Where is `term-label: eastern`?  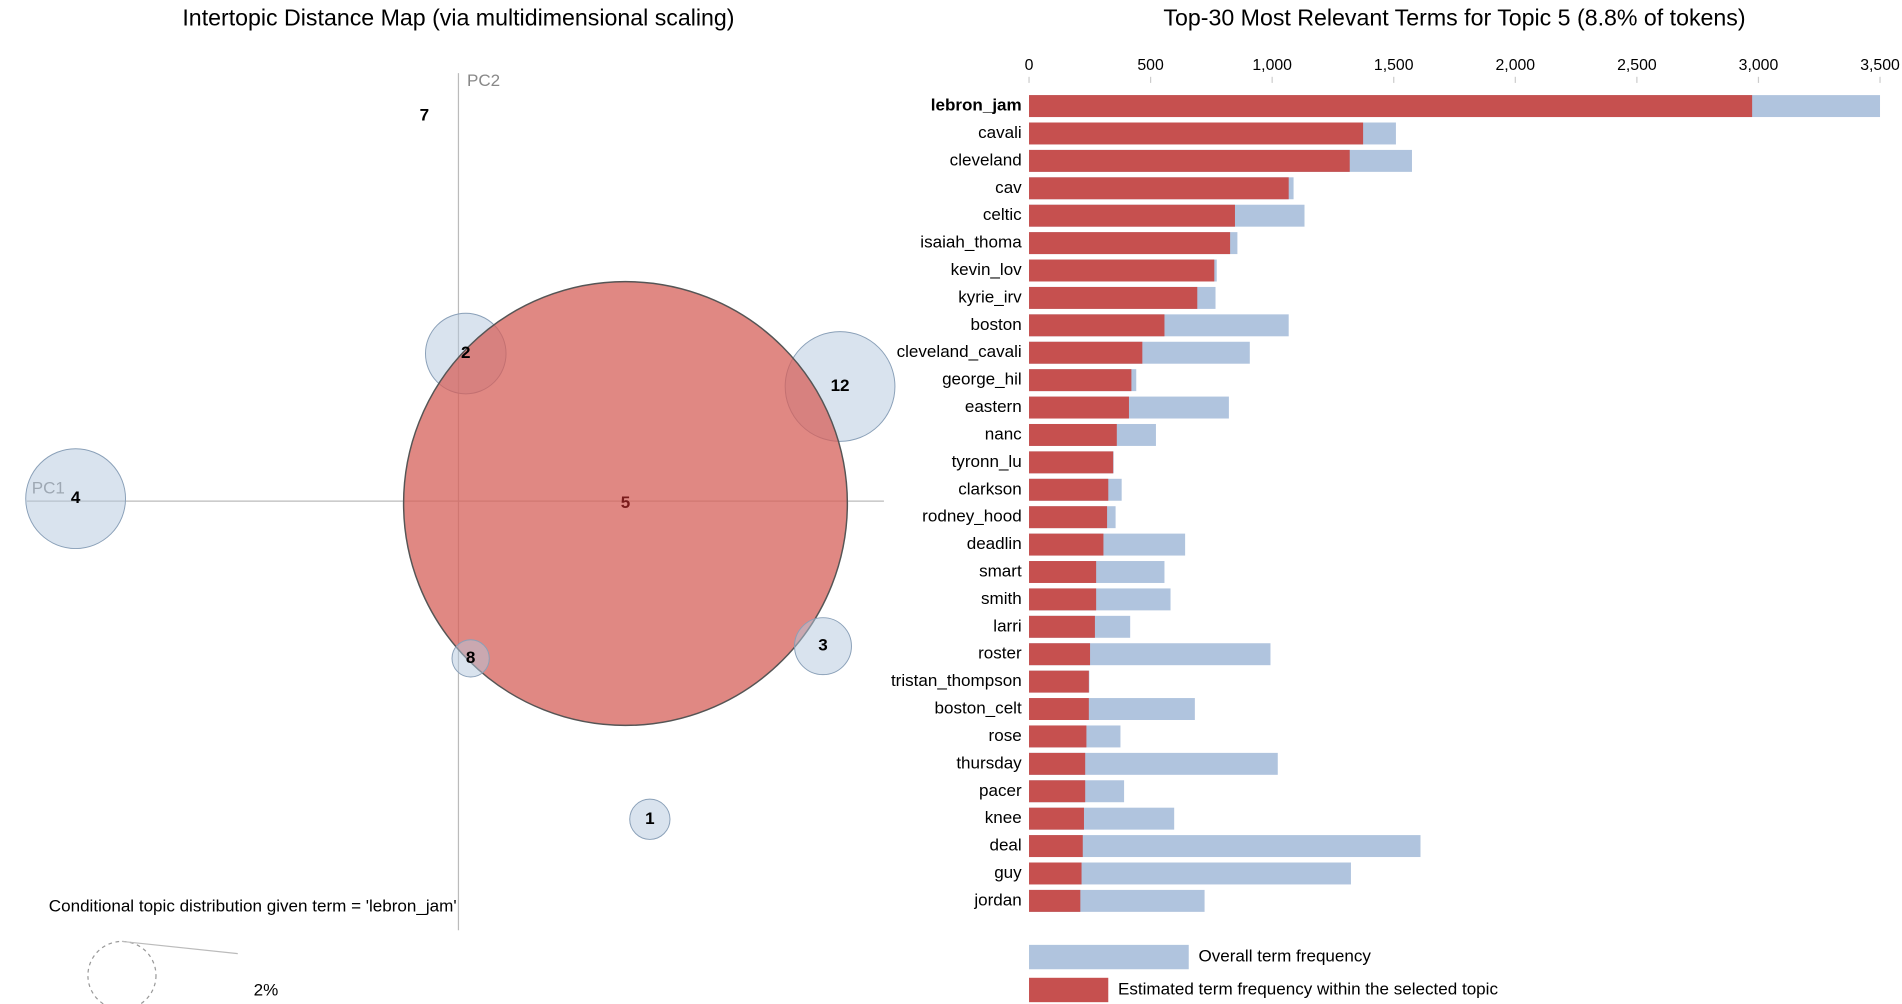 term-label: eastern is located at coordinates (993, 406).